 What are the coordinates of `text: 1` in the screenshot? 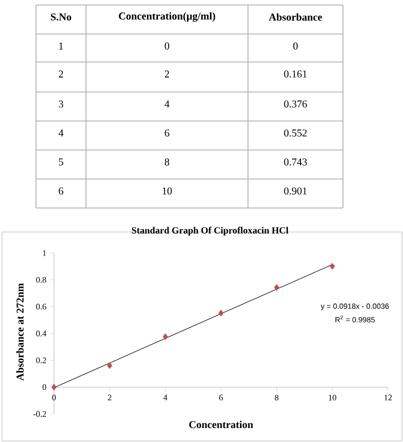 It's located at (61, 46).